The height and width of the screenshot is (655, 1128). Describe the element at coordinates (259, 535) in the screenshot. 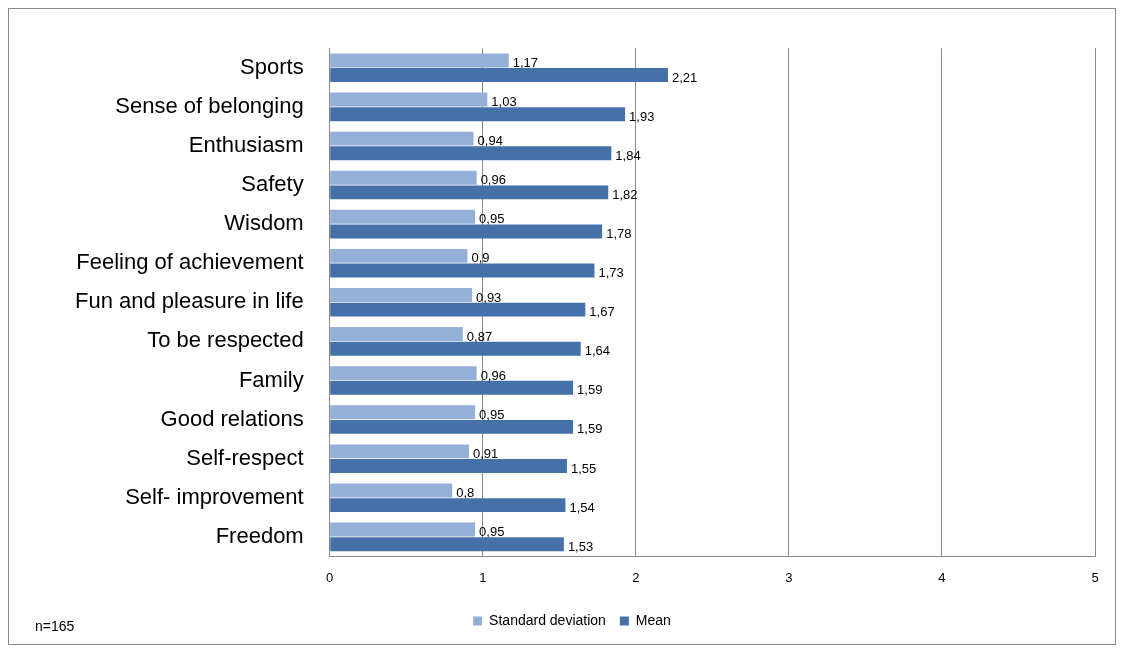

I see `y-tick-label: Freedom` at that location.